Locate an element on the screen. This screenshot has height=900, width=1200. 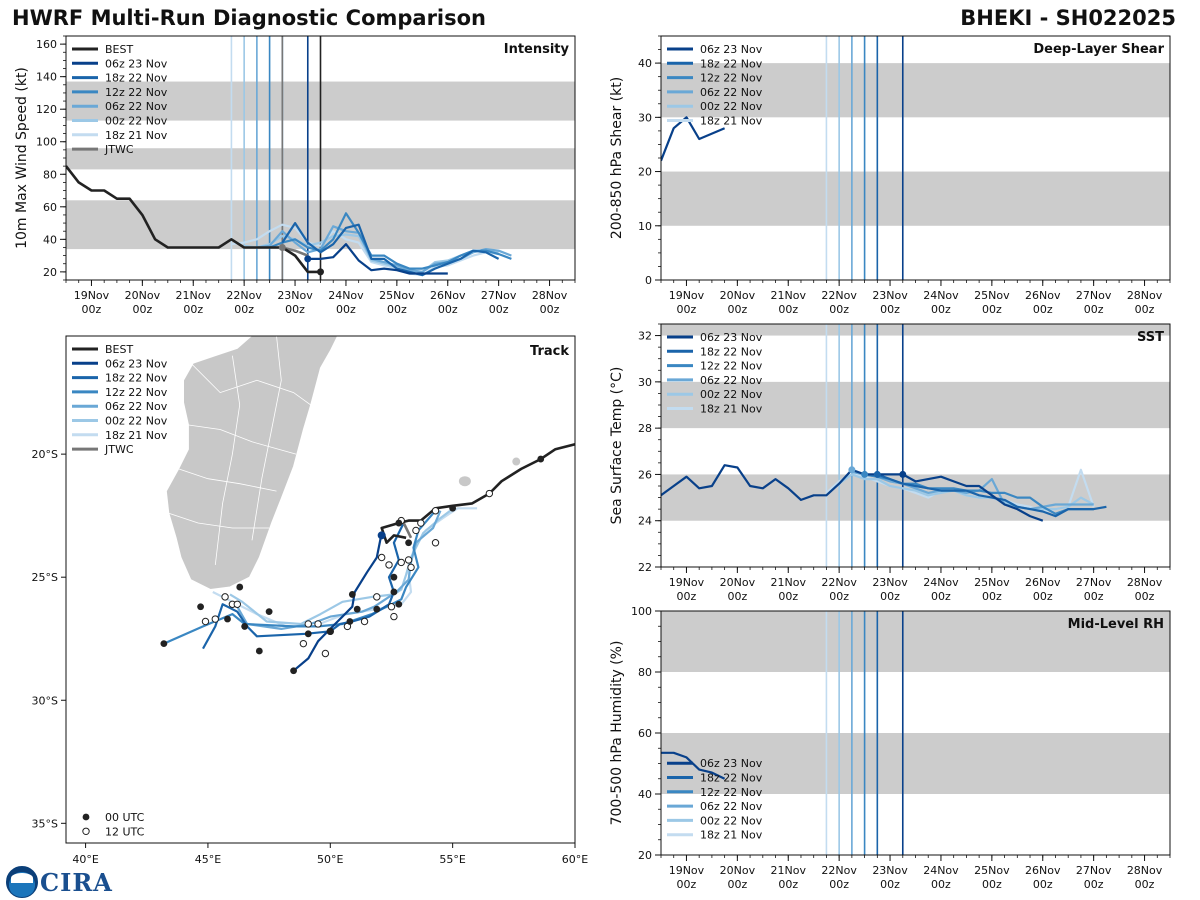
y-tick-label: 100 is located at coordinates (46, 142).